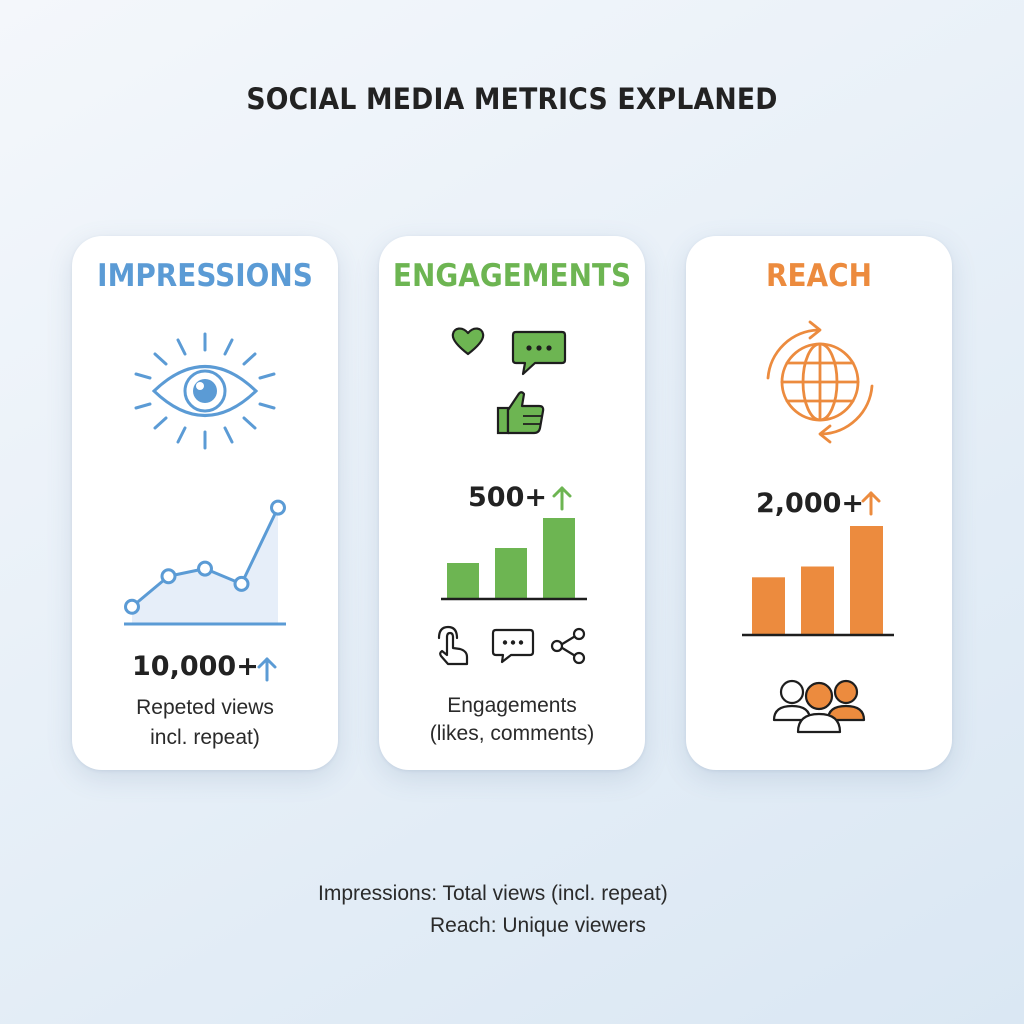  I want to click on impressions-card-title: IMPRESSIONS, so click(205, 276).